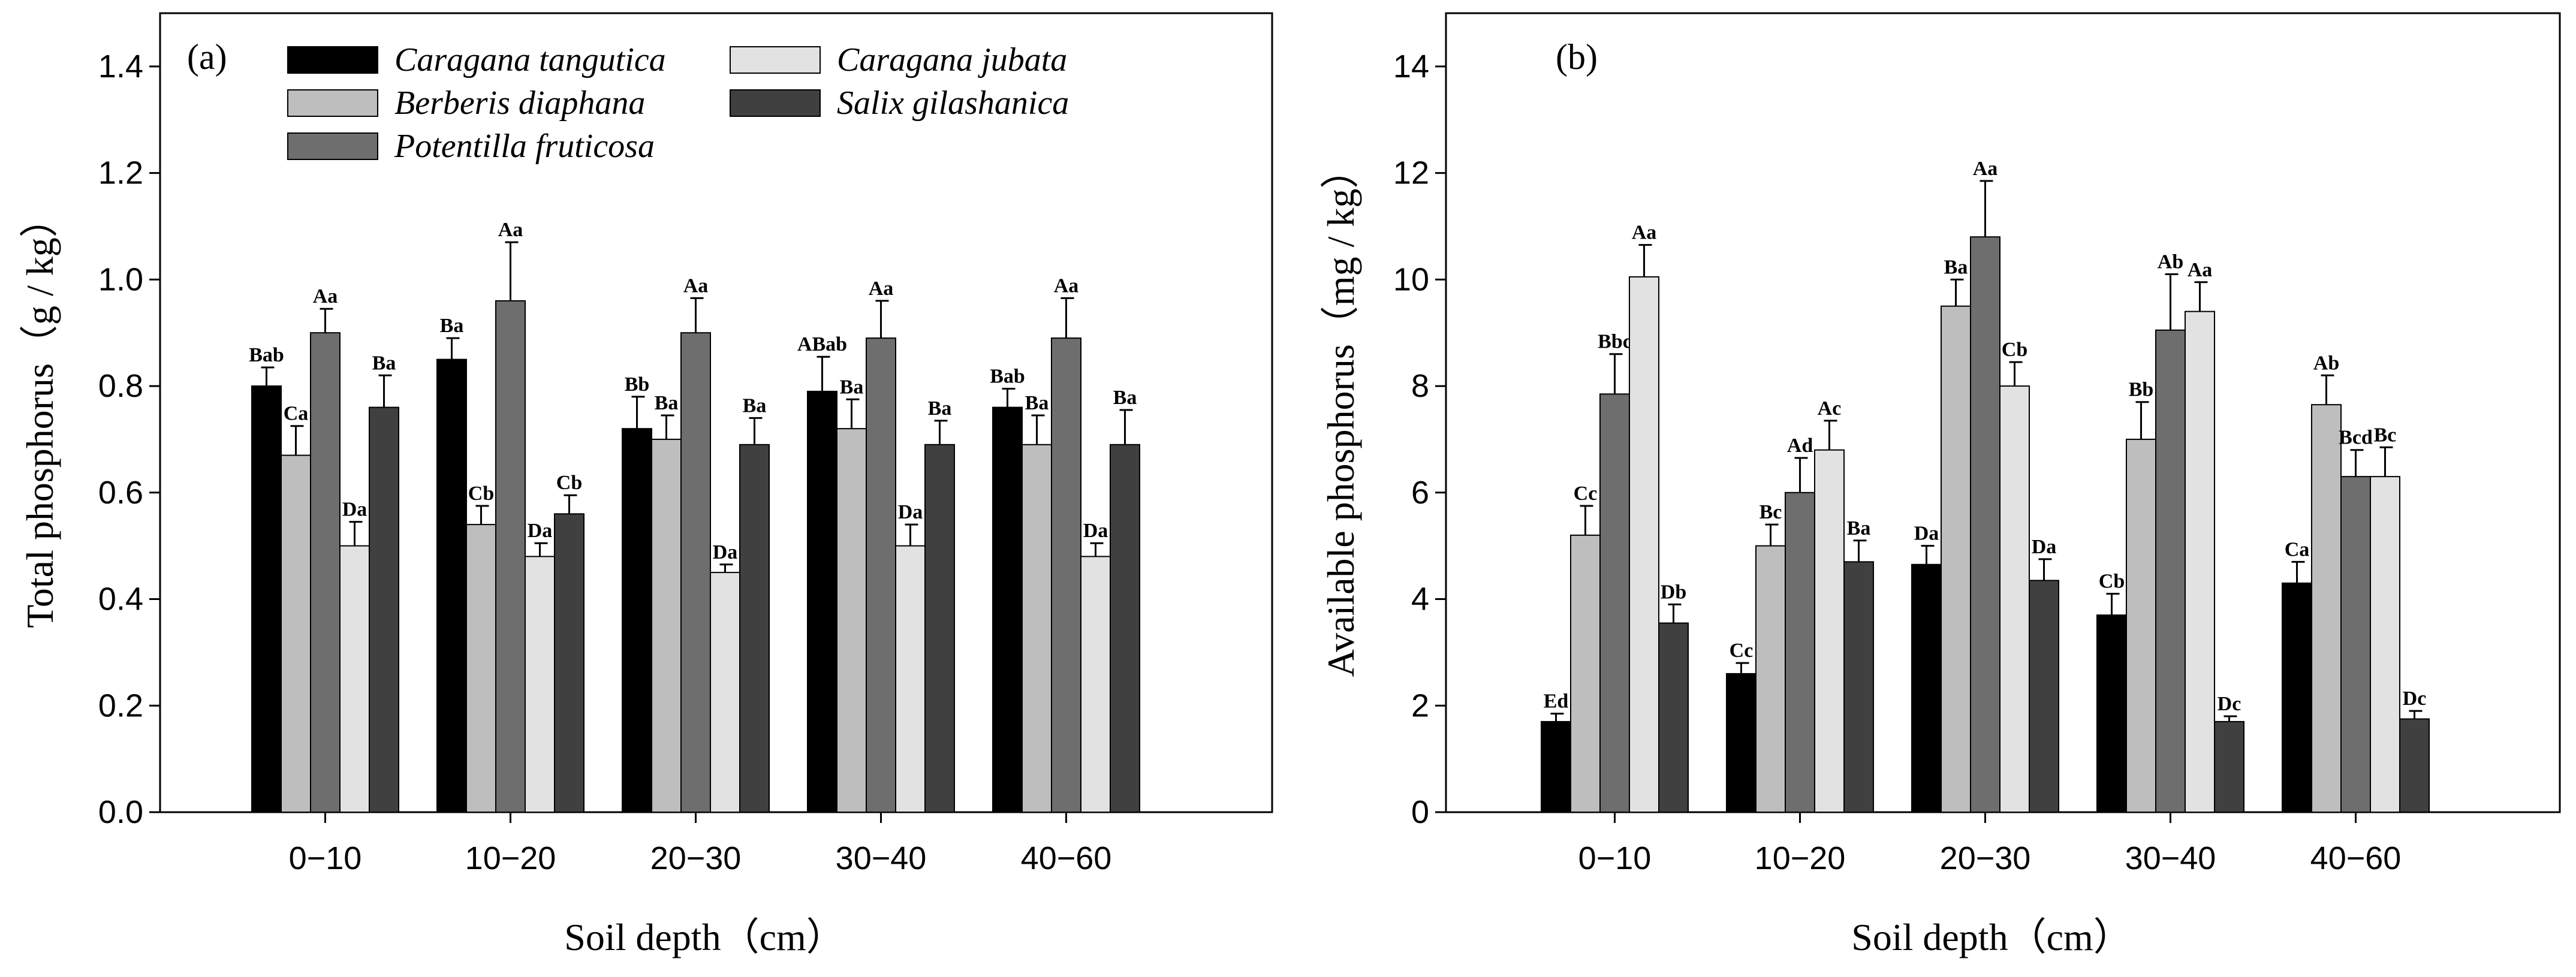 The image size is (2576, 977). I want to click on y-tick-label: 0, so click(1420, 812).